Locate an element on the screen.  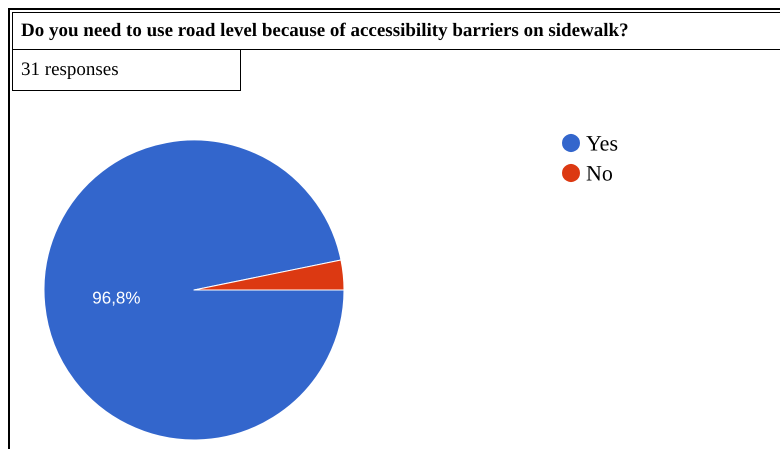
data-label: 96,8% is located at coordinates (116, 298).